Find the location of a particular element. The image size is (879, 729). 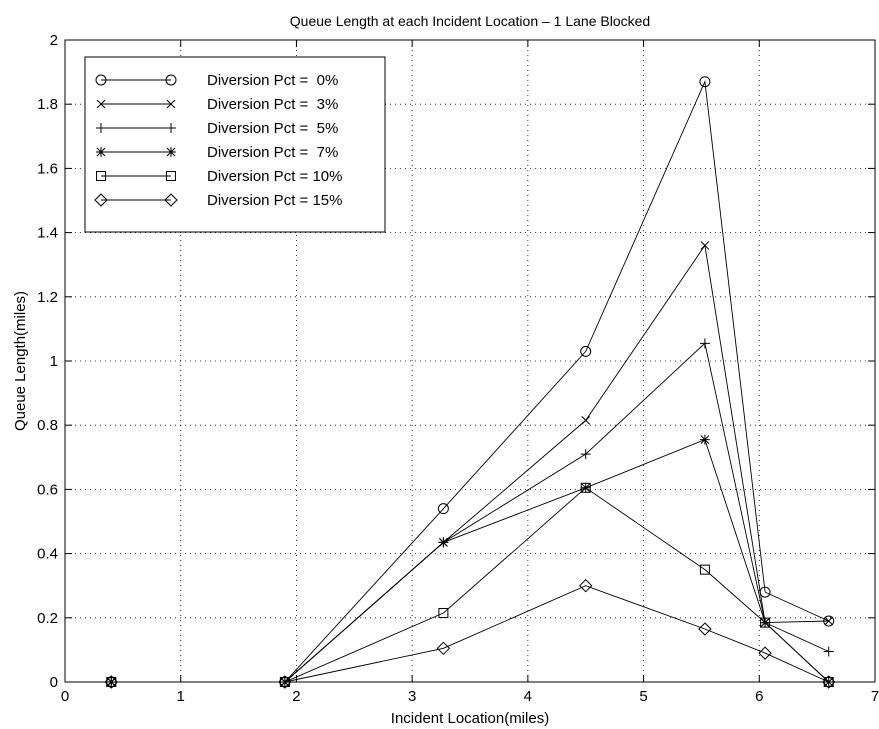

legend-item: Diversion Pct = 0% is located at coordinates (216, 80).